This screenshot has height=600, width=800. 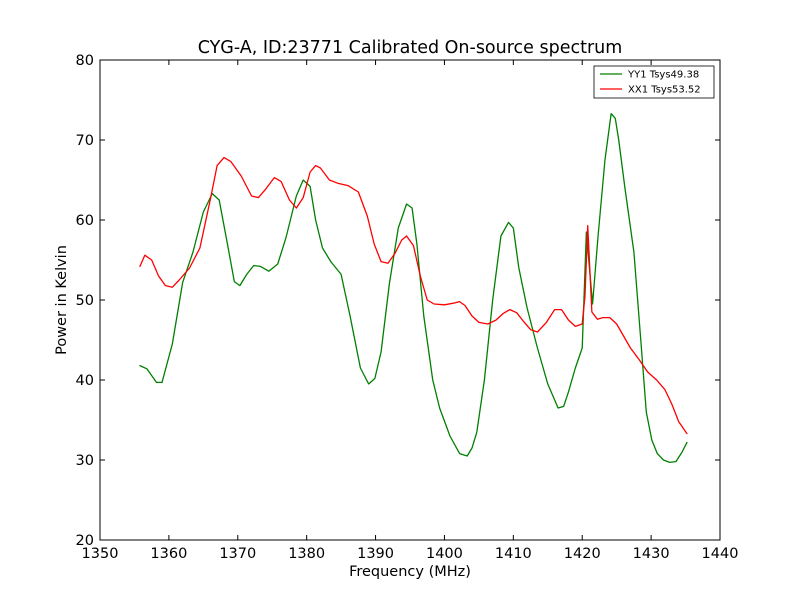 I want to click on x-tick-label: 1430, so click(x=651, y=554).